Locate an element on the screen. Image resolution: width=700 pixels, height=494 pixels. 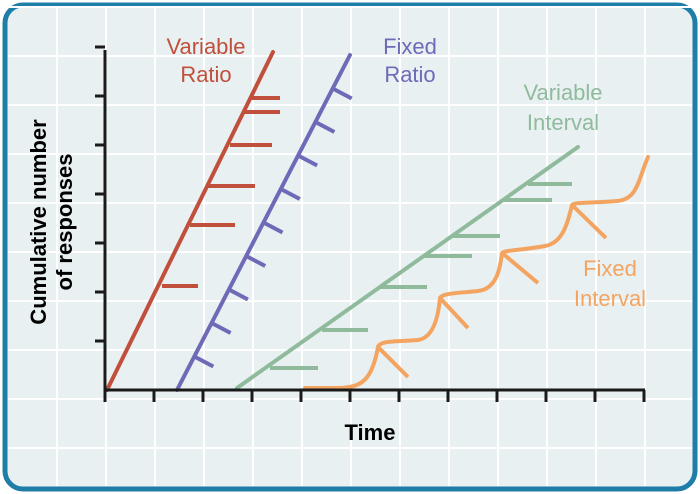
series-label-fixed-interval-line2: Interval is located at coordinates (610, 298).